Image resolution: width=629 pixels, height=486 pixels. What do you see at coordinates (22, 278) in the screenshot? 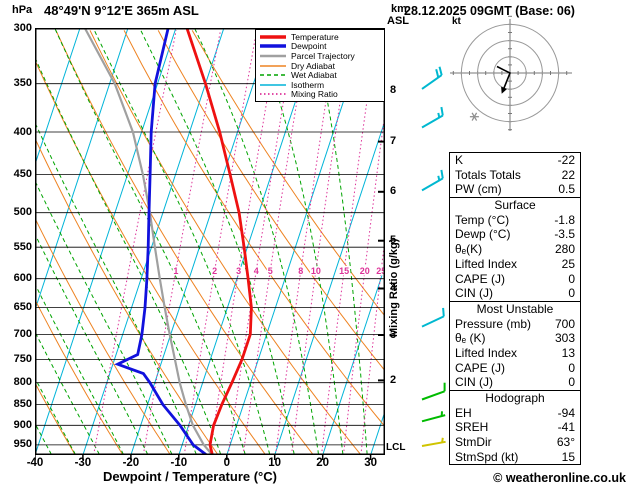
I see `pressure-tick-label: 600` at bounding box center [22, 278].